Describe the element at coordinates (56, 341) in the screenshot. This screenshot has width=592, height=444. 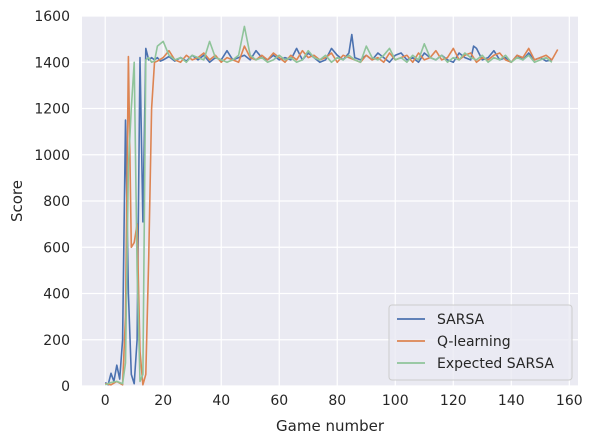
I see `y-tick-label: 200` at that location.